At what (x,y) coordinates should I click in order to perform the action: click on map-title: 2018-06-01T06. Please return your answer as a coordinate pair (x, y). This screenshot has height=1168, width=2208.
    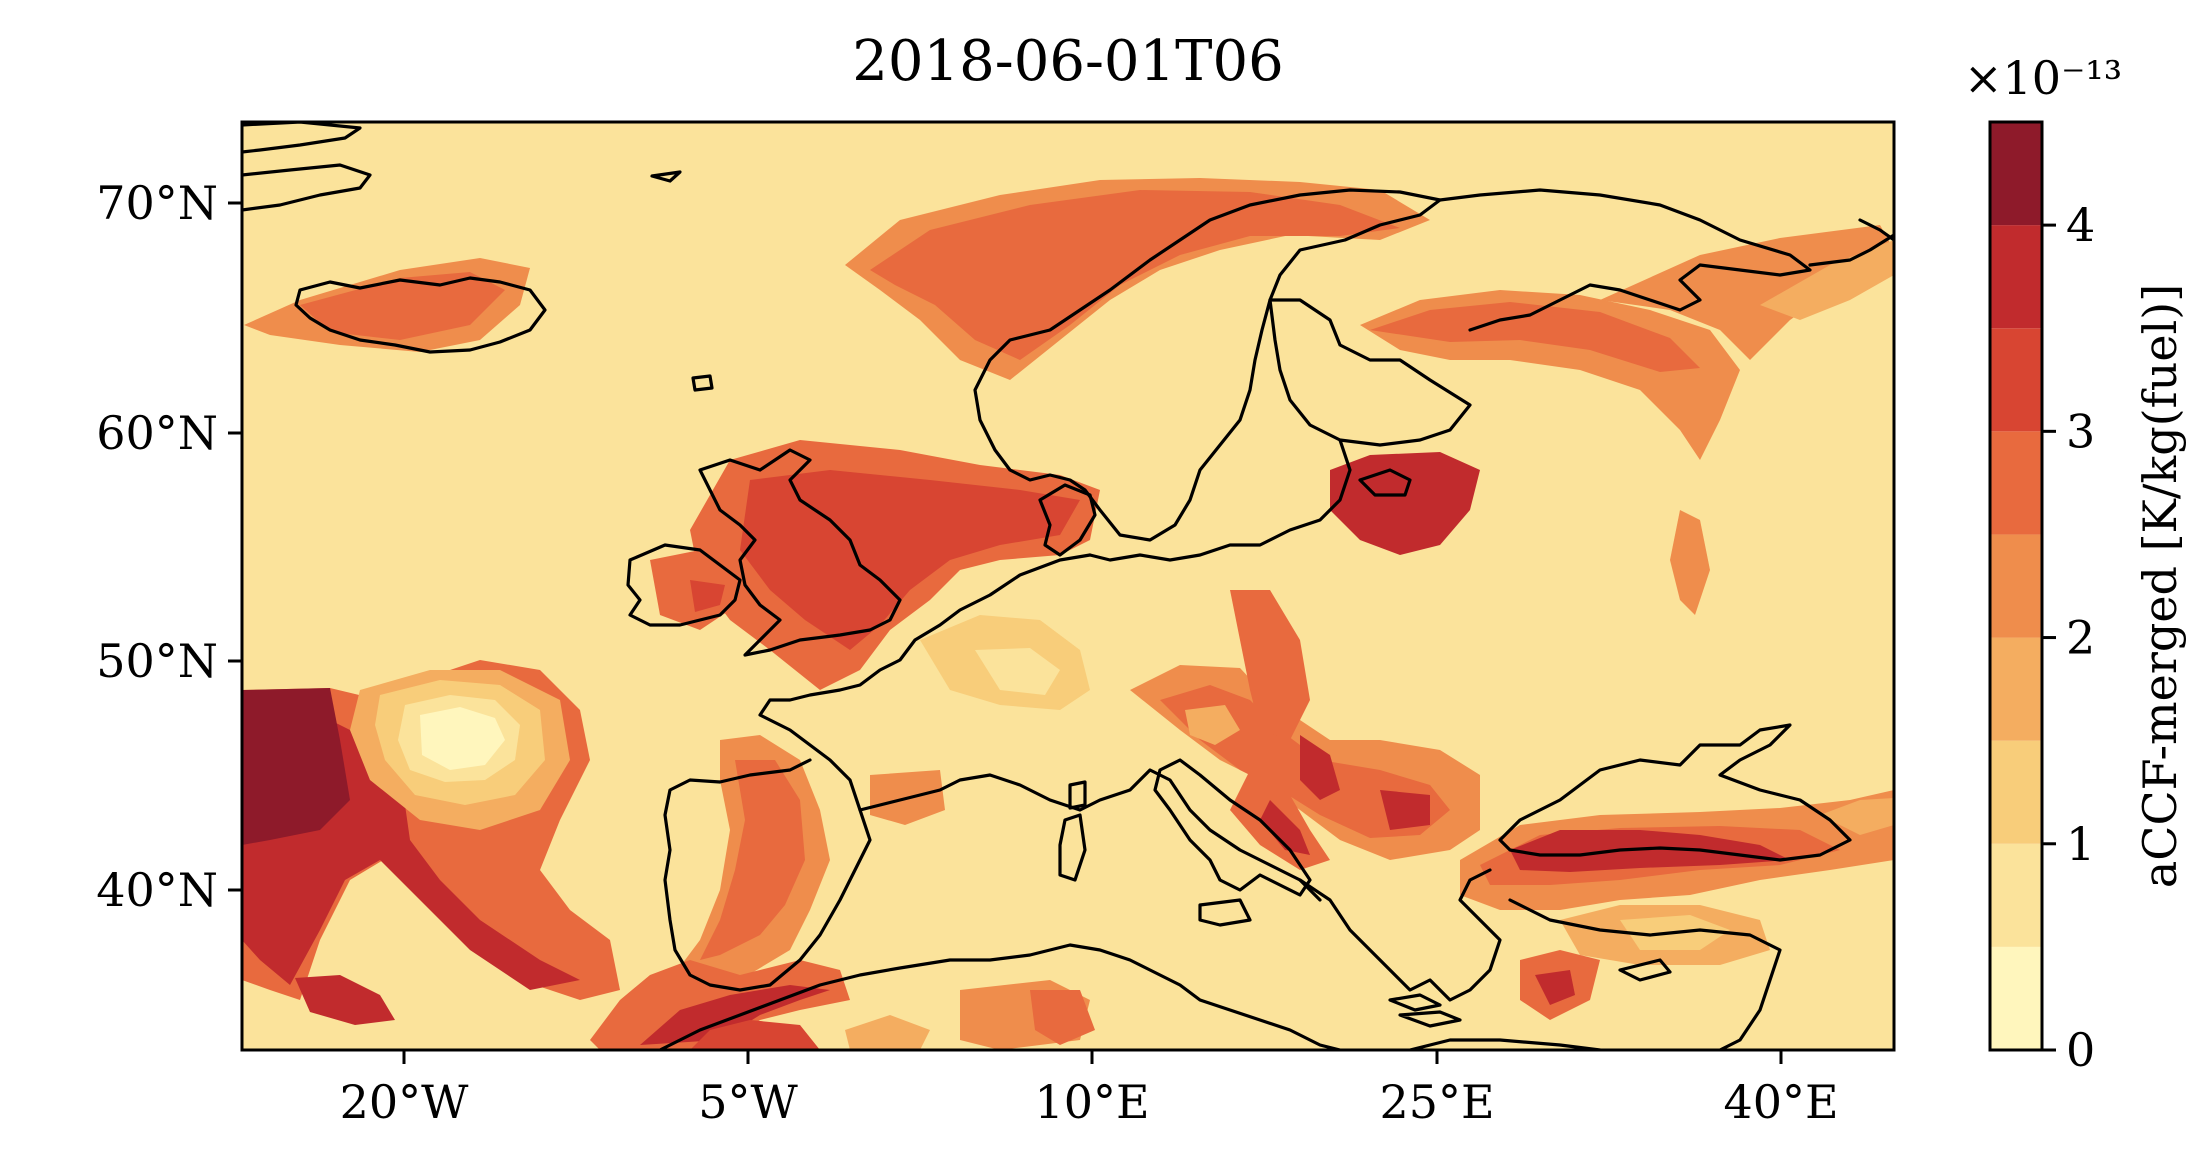
    Looking at the image, I should click on (1067, 61).